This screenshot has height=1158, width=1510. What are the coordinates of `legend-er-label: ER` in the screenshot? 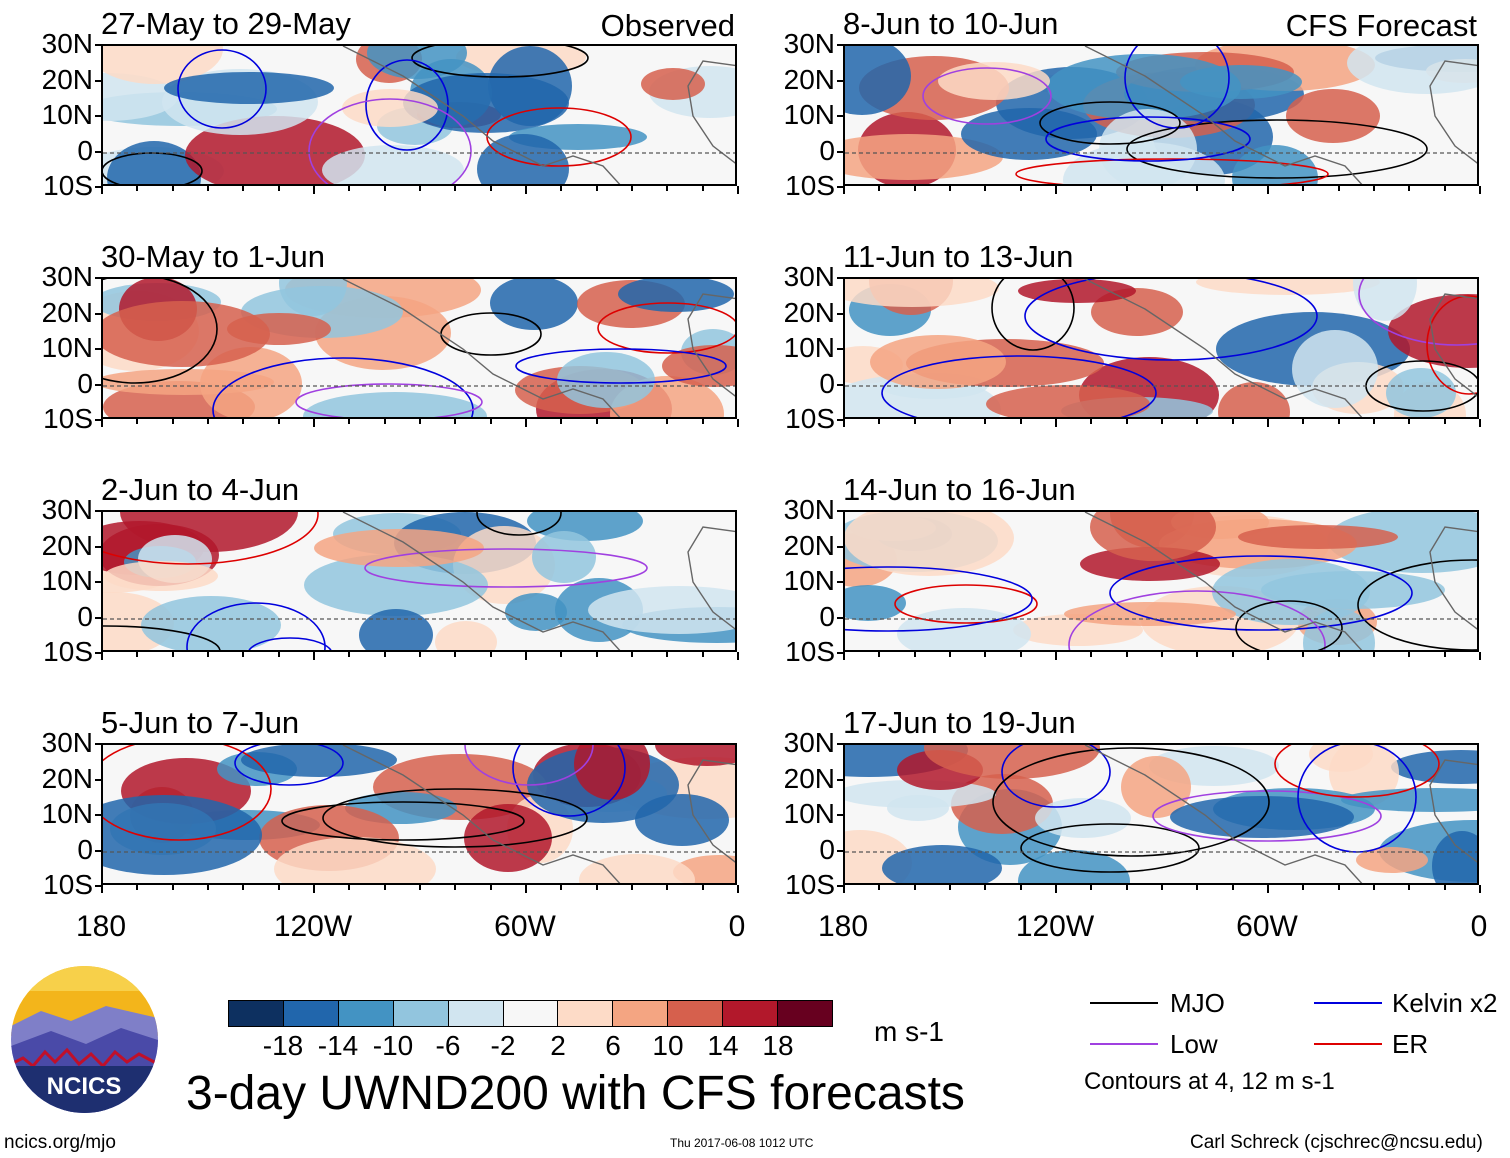 It's located at (1410, 1044).